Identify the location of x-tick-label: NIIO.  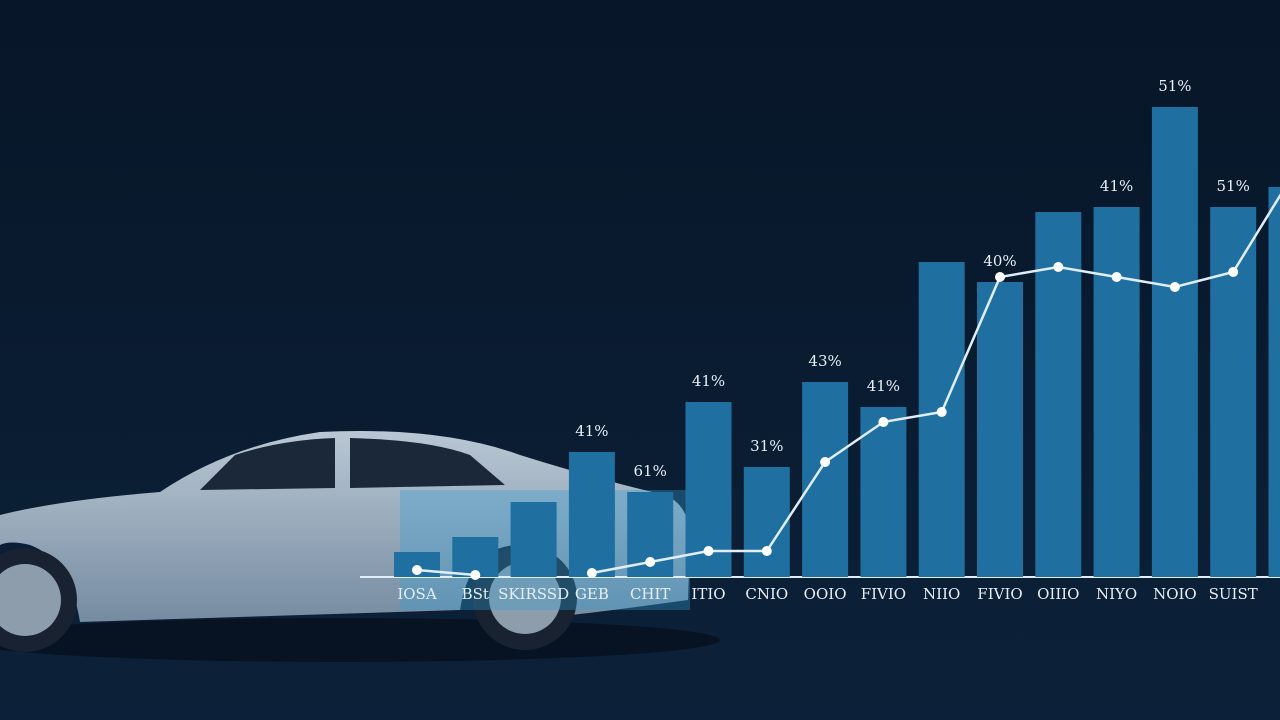
(941, 594).